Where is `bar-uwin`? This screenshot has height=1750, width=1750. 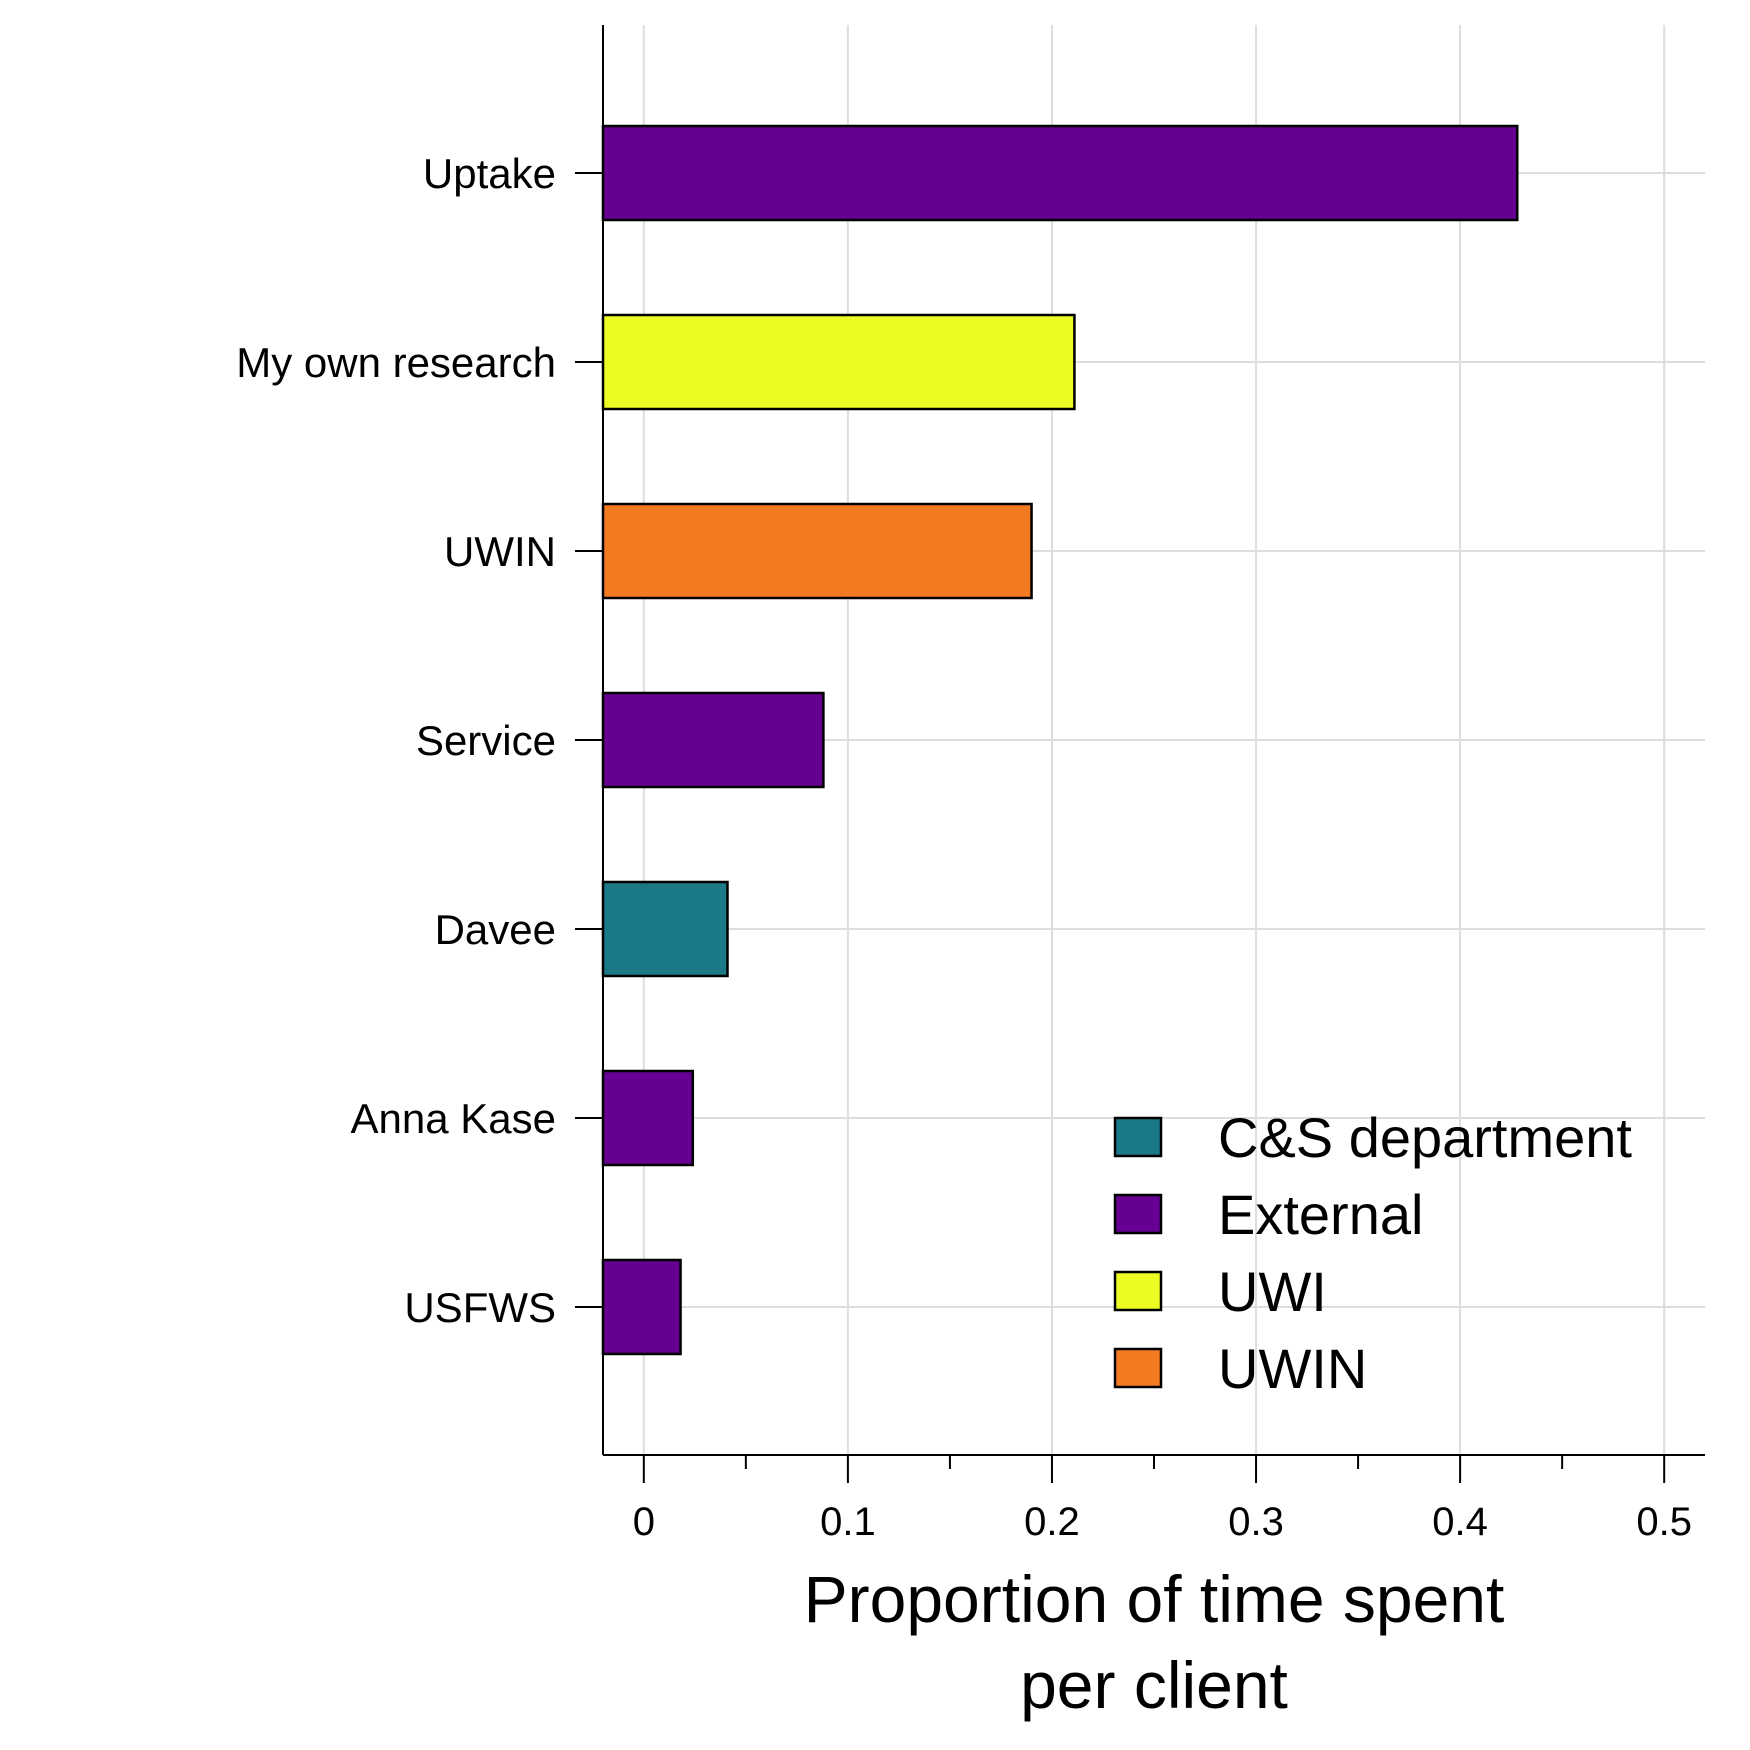 bar-uwin is located at coordinates (817, 551).